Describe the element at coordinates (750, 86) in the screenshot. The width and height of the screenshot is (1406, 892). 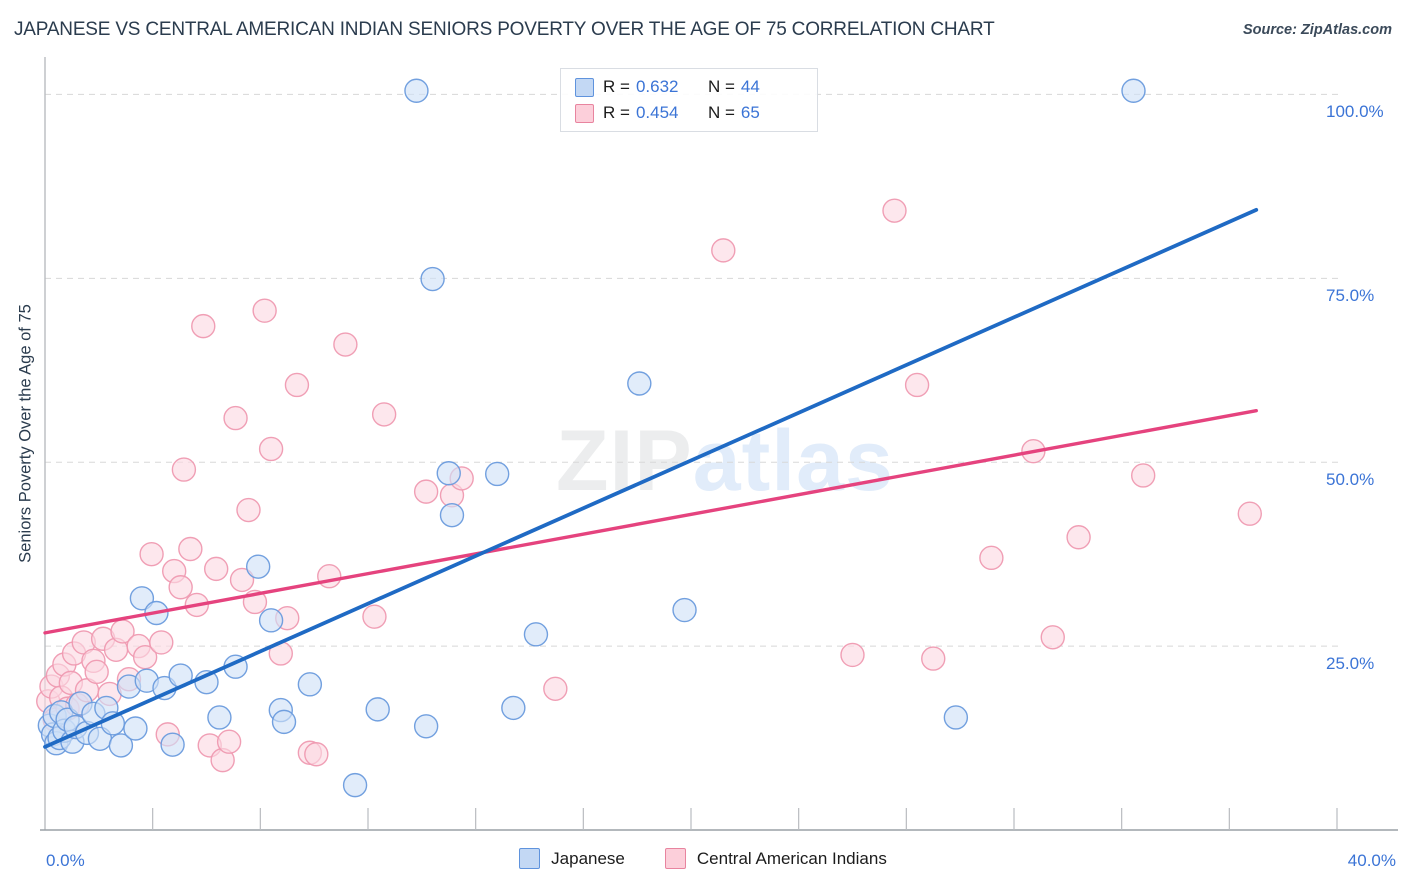
I see `n-value-japanese: 44` at that location.